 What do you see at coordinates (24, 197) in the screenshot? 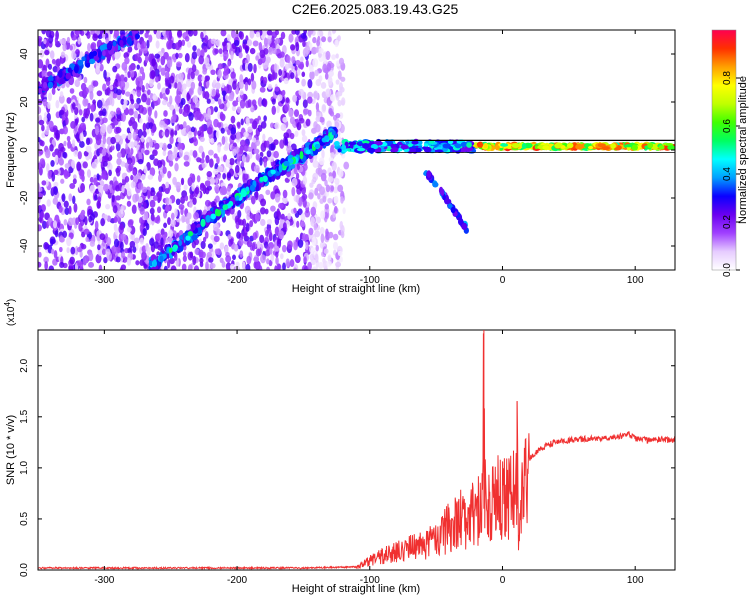
I see `y-tick-label: -20` at bounding box center [24, 197].